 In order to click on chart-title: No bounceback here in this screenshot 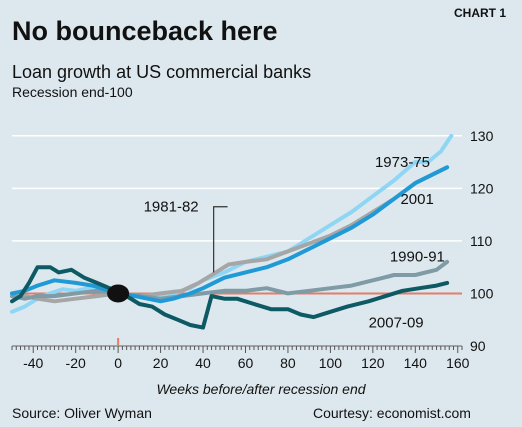, I will do `click(145, 31)`.